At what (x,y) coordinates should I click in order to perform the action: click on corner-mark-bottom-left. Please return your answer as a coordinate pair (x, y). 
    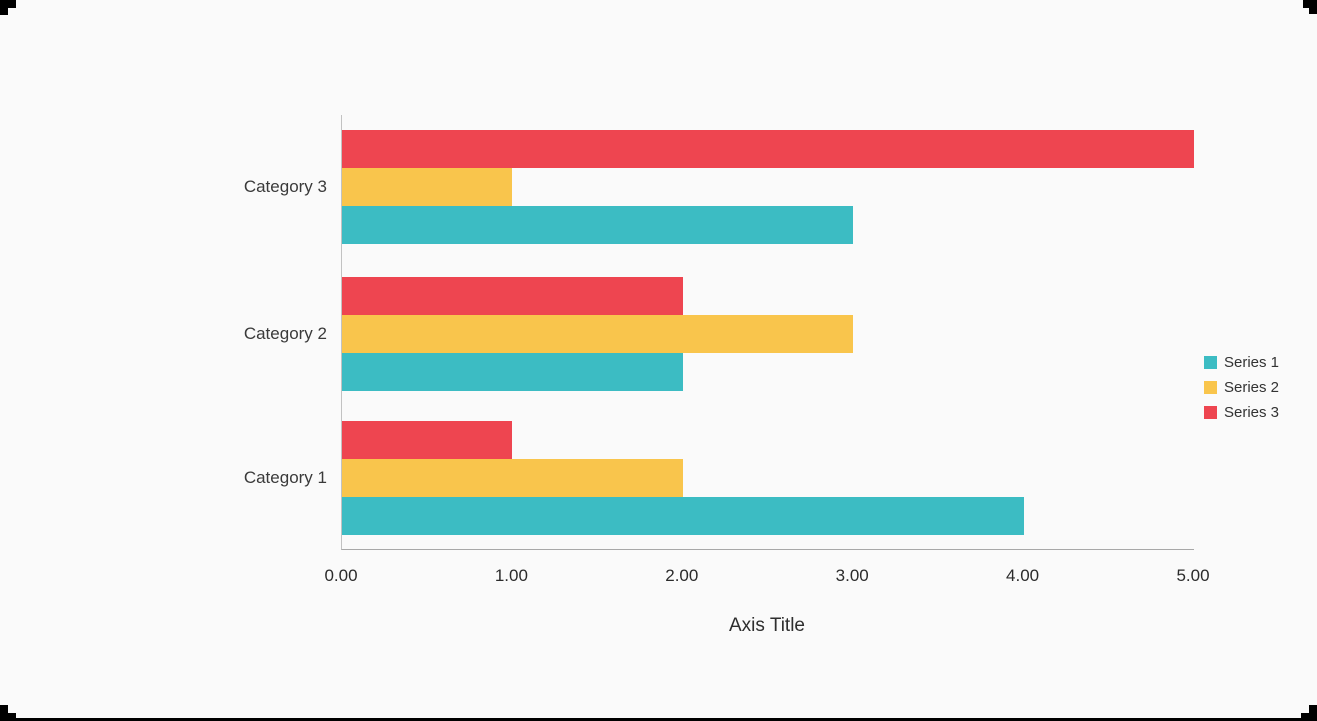
    Looking at the image, I should click on (8, 717).